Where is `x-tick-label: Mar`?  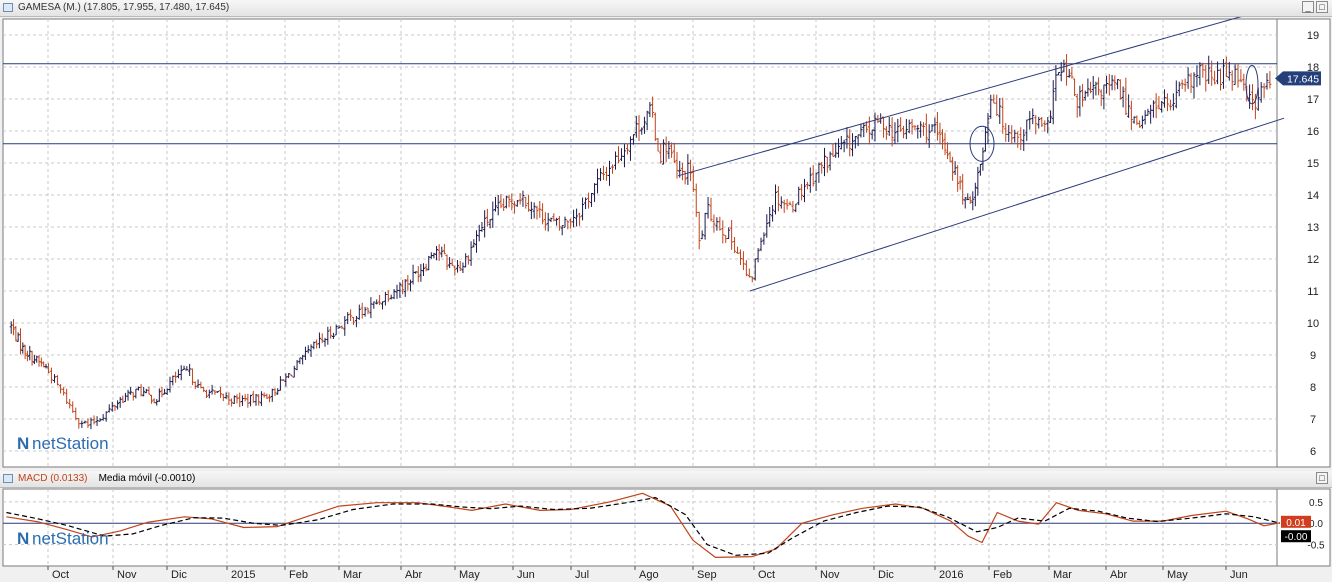
x-tick-label: Mar is located at coordinates (352, 575).